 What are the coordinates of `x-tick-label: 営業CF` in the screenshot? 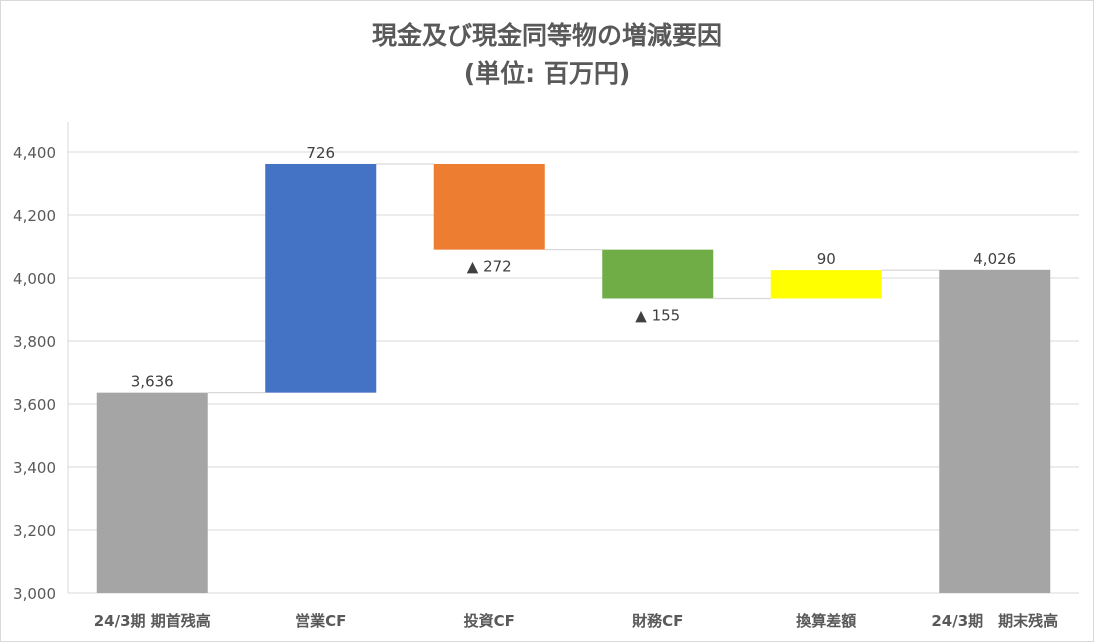 It's located at (320, 621).